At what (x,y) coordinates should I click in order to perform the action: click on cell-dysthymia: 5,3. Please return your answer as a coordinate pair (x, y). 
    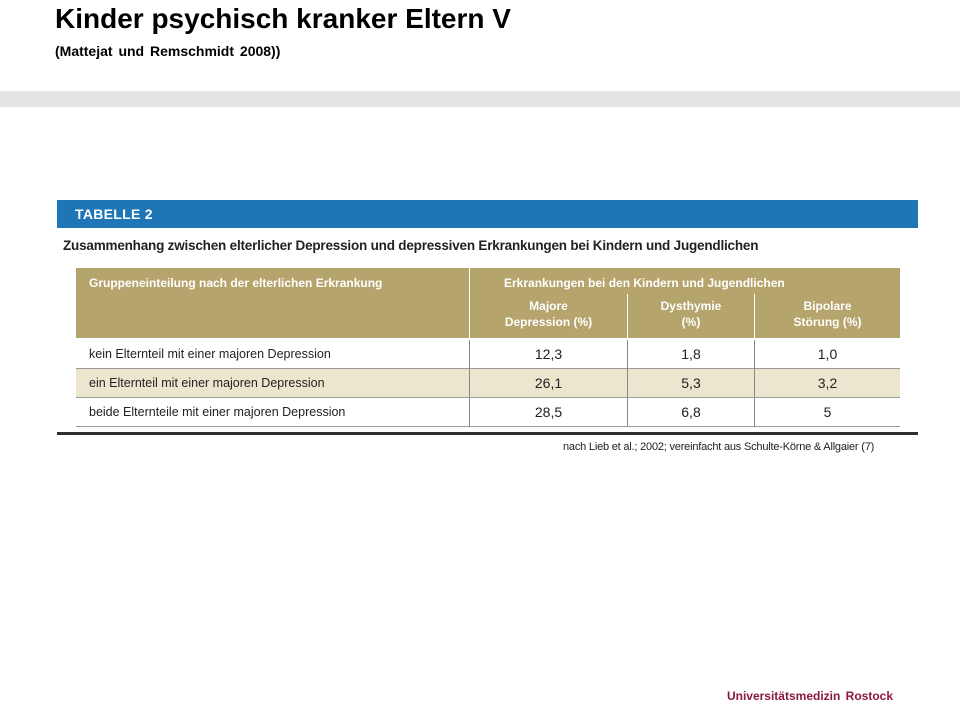
    Looking at the image, I should click on (691, 383).